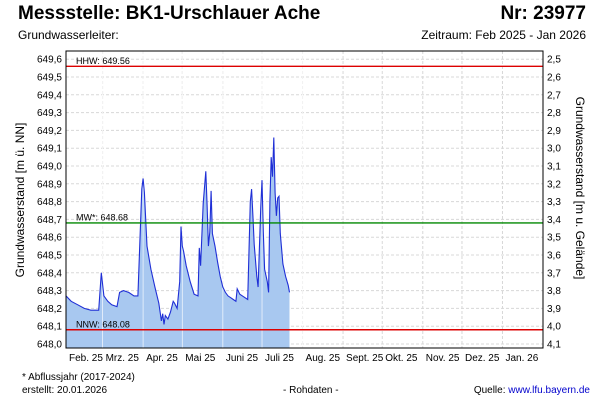 The height and width of the screenshot is (400, 600). I want to click on x-tick-label: Sept. 25, so click(365, 358).